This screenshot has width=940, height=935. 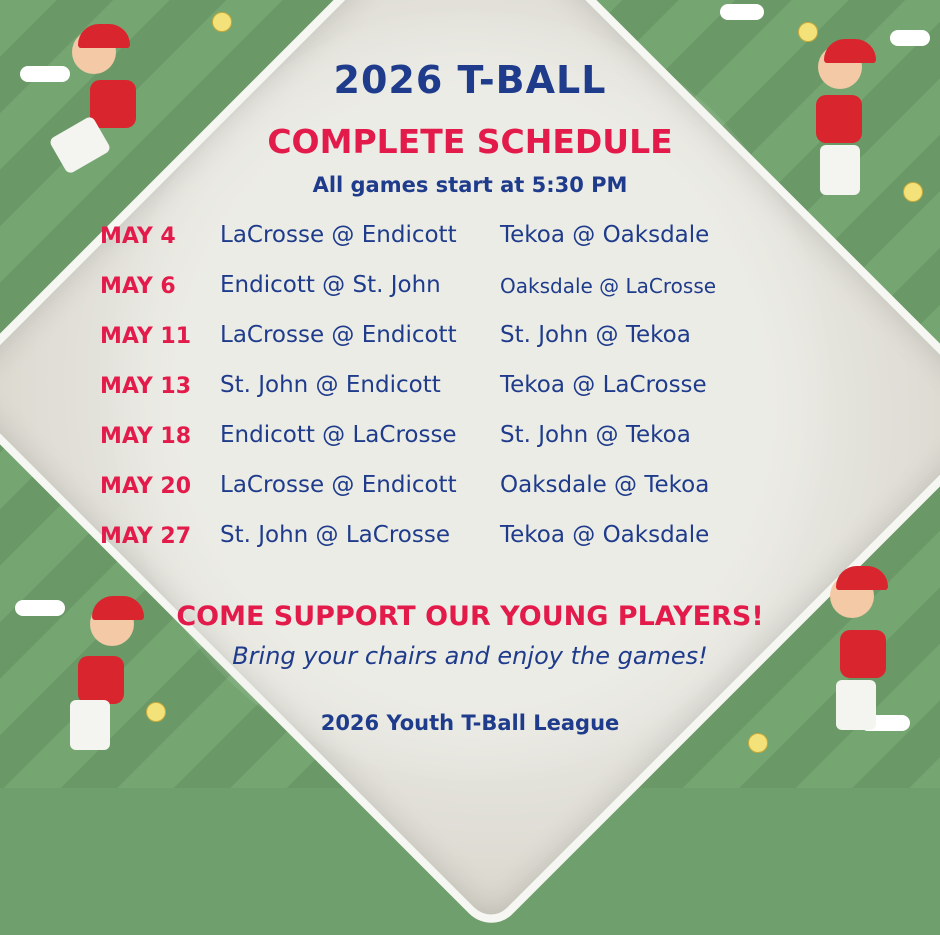 What do you see at coordinates (470, 80) in the screenshot?
I see `poster-title: 2026 T-BALL` at bounding box center [470, 80].